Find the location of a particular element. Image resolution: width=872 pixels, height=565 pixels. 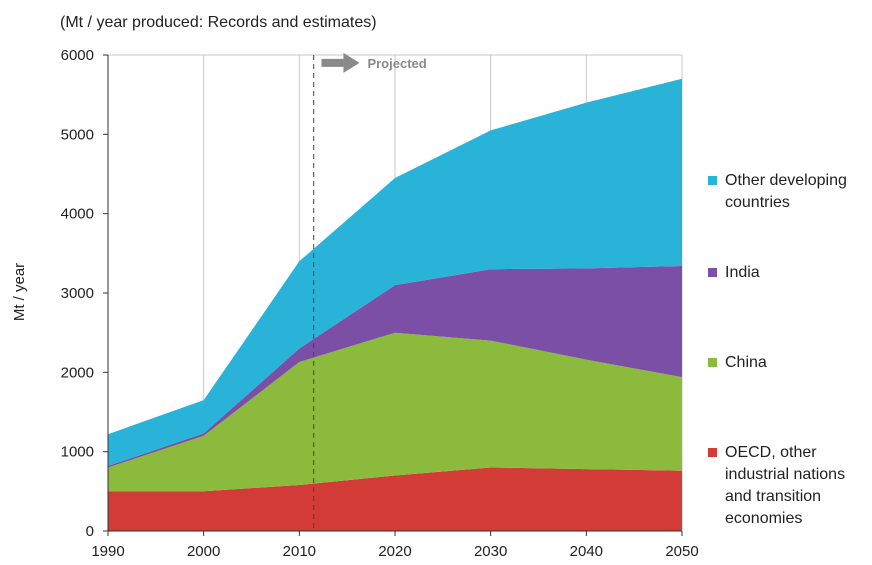

y-tick-labels: 0 1000 2000 3000 4000 5000 6000 is located at coordinates (84, 293).